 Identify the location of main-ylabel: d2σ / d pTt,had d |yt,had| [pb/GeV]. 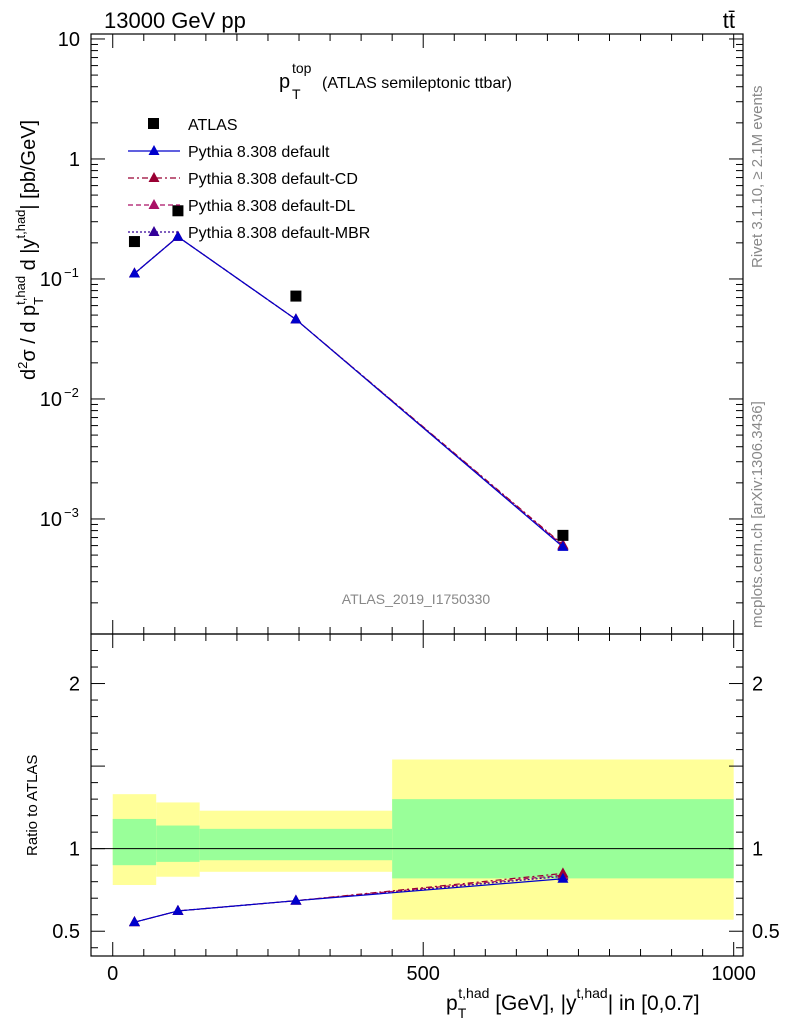
(29, 250).